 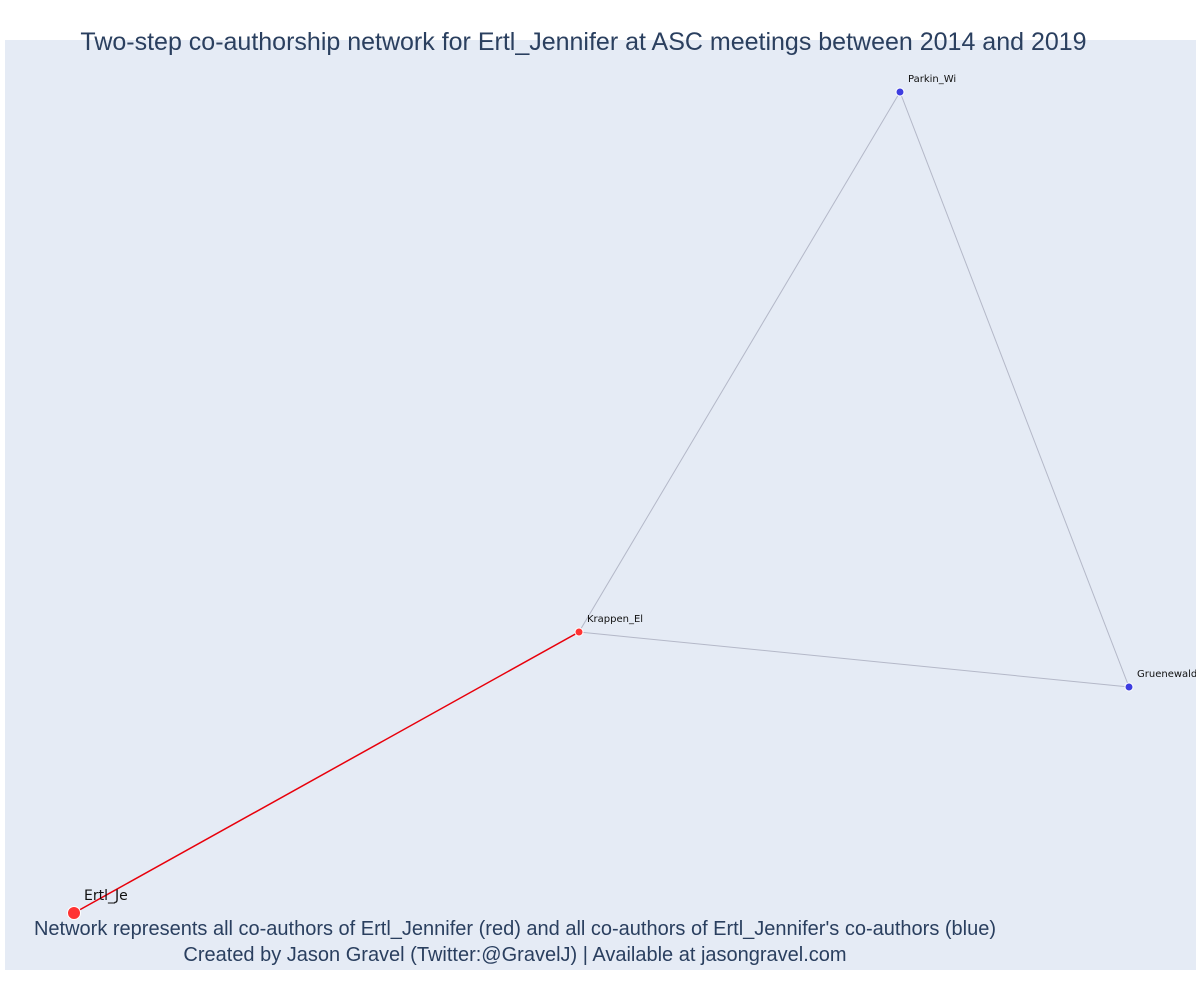 I want to click on node-label-parkin: Parkin_Wi, so click(x=932, y=79).